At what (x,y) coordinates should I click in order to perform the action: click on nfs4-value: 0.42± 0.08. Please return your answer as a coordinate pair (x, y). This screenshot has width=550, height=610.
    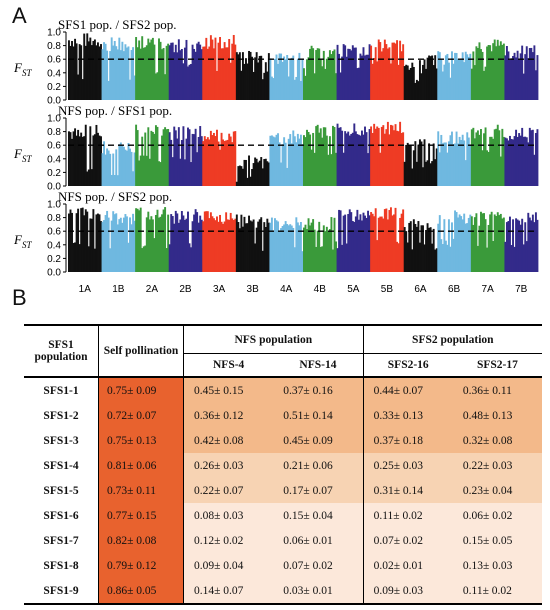
    Looking at the image, I should click on (228, 440).